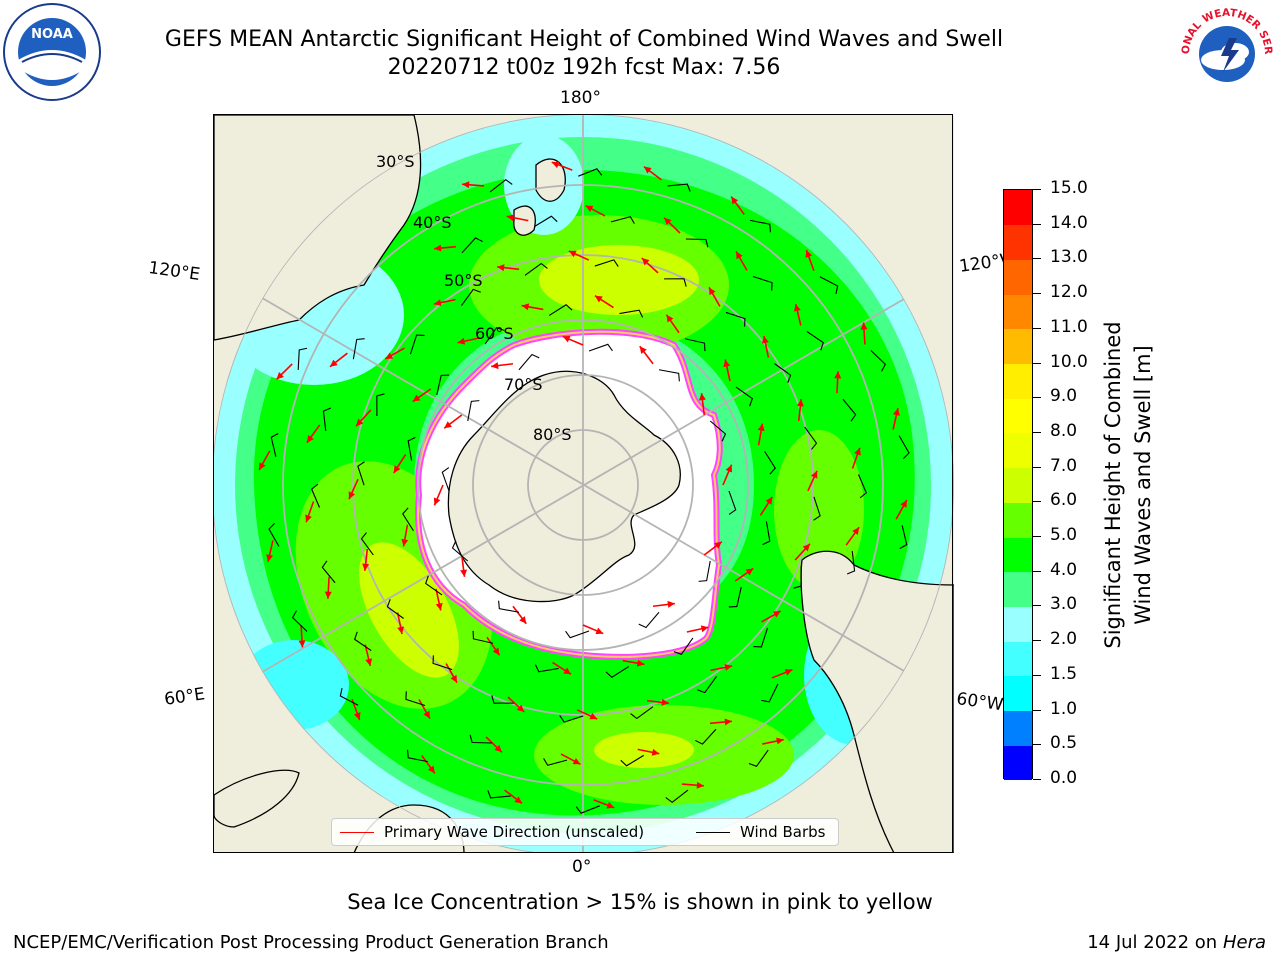  What do you see at coordinates (1064, 604) in the screenshot?
I see `colorbar-tick-label: 3.0` at bounding box center [1064, 604].